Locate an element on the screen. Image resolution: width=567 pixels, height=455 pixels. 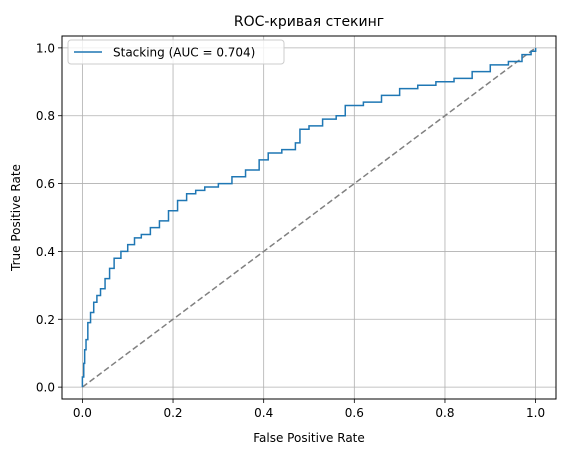
x-axis-label: False Positive Rate is located at coordinates (309, 438).